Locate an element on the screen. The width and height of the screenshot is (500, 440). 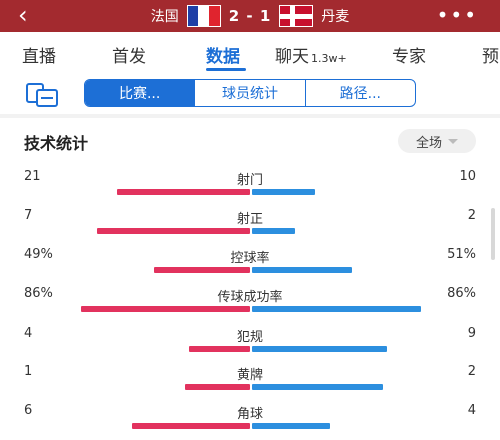
stat-name: 角球 is located at coordinates (249, 414).